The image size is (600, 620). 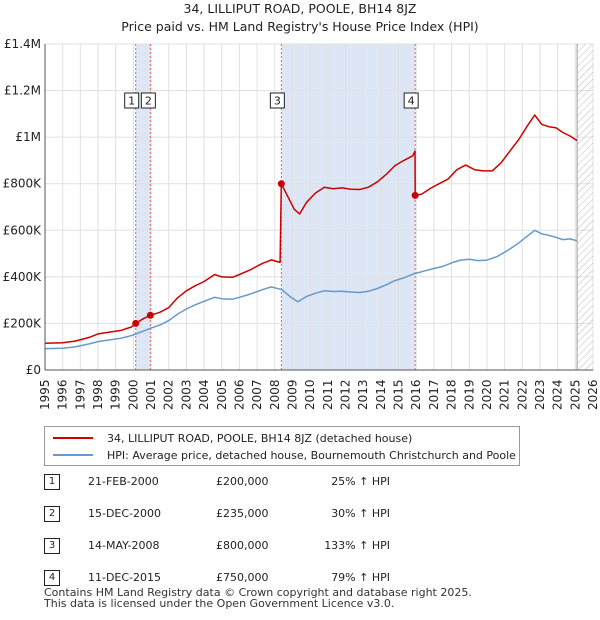 I want to click on sale-price: £200,000, so click(x=242, y=481).